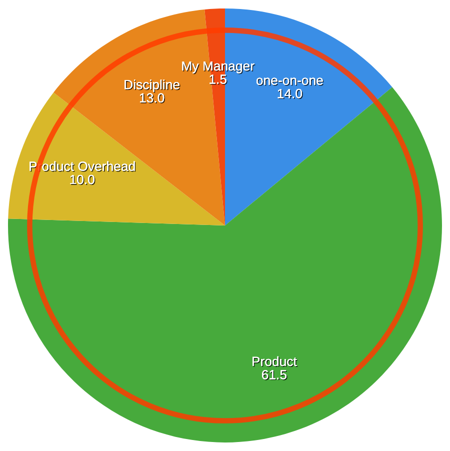 The height and width of the screenshot is (451, 450). I want to click on slice-label: Discipline, so click(152, 86).